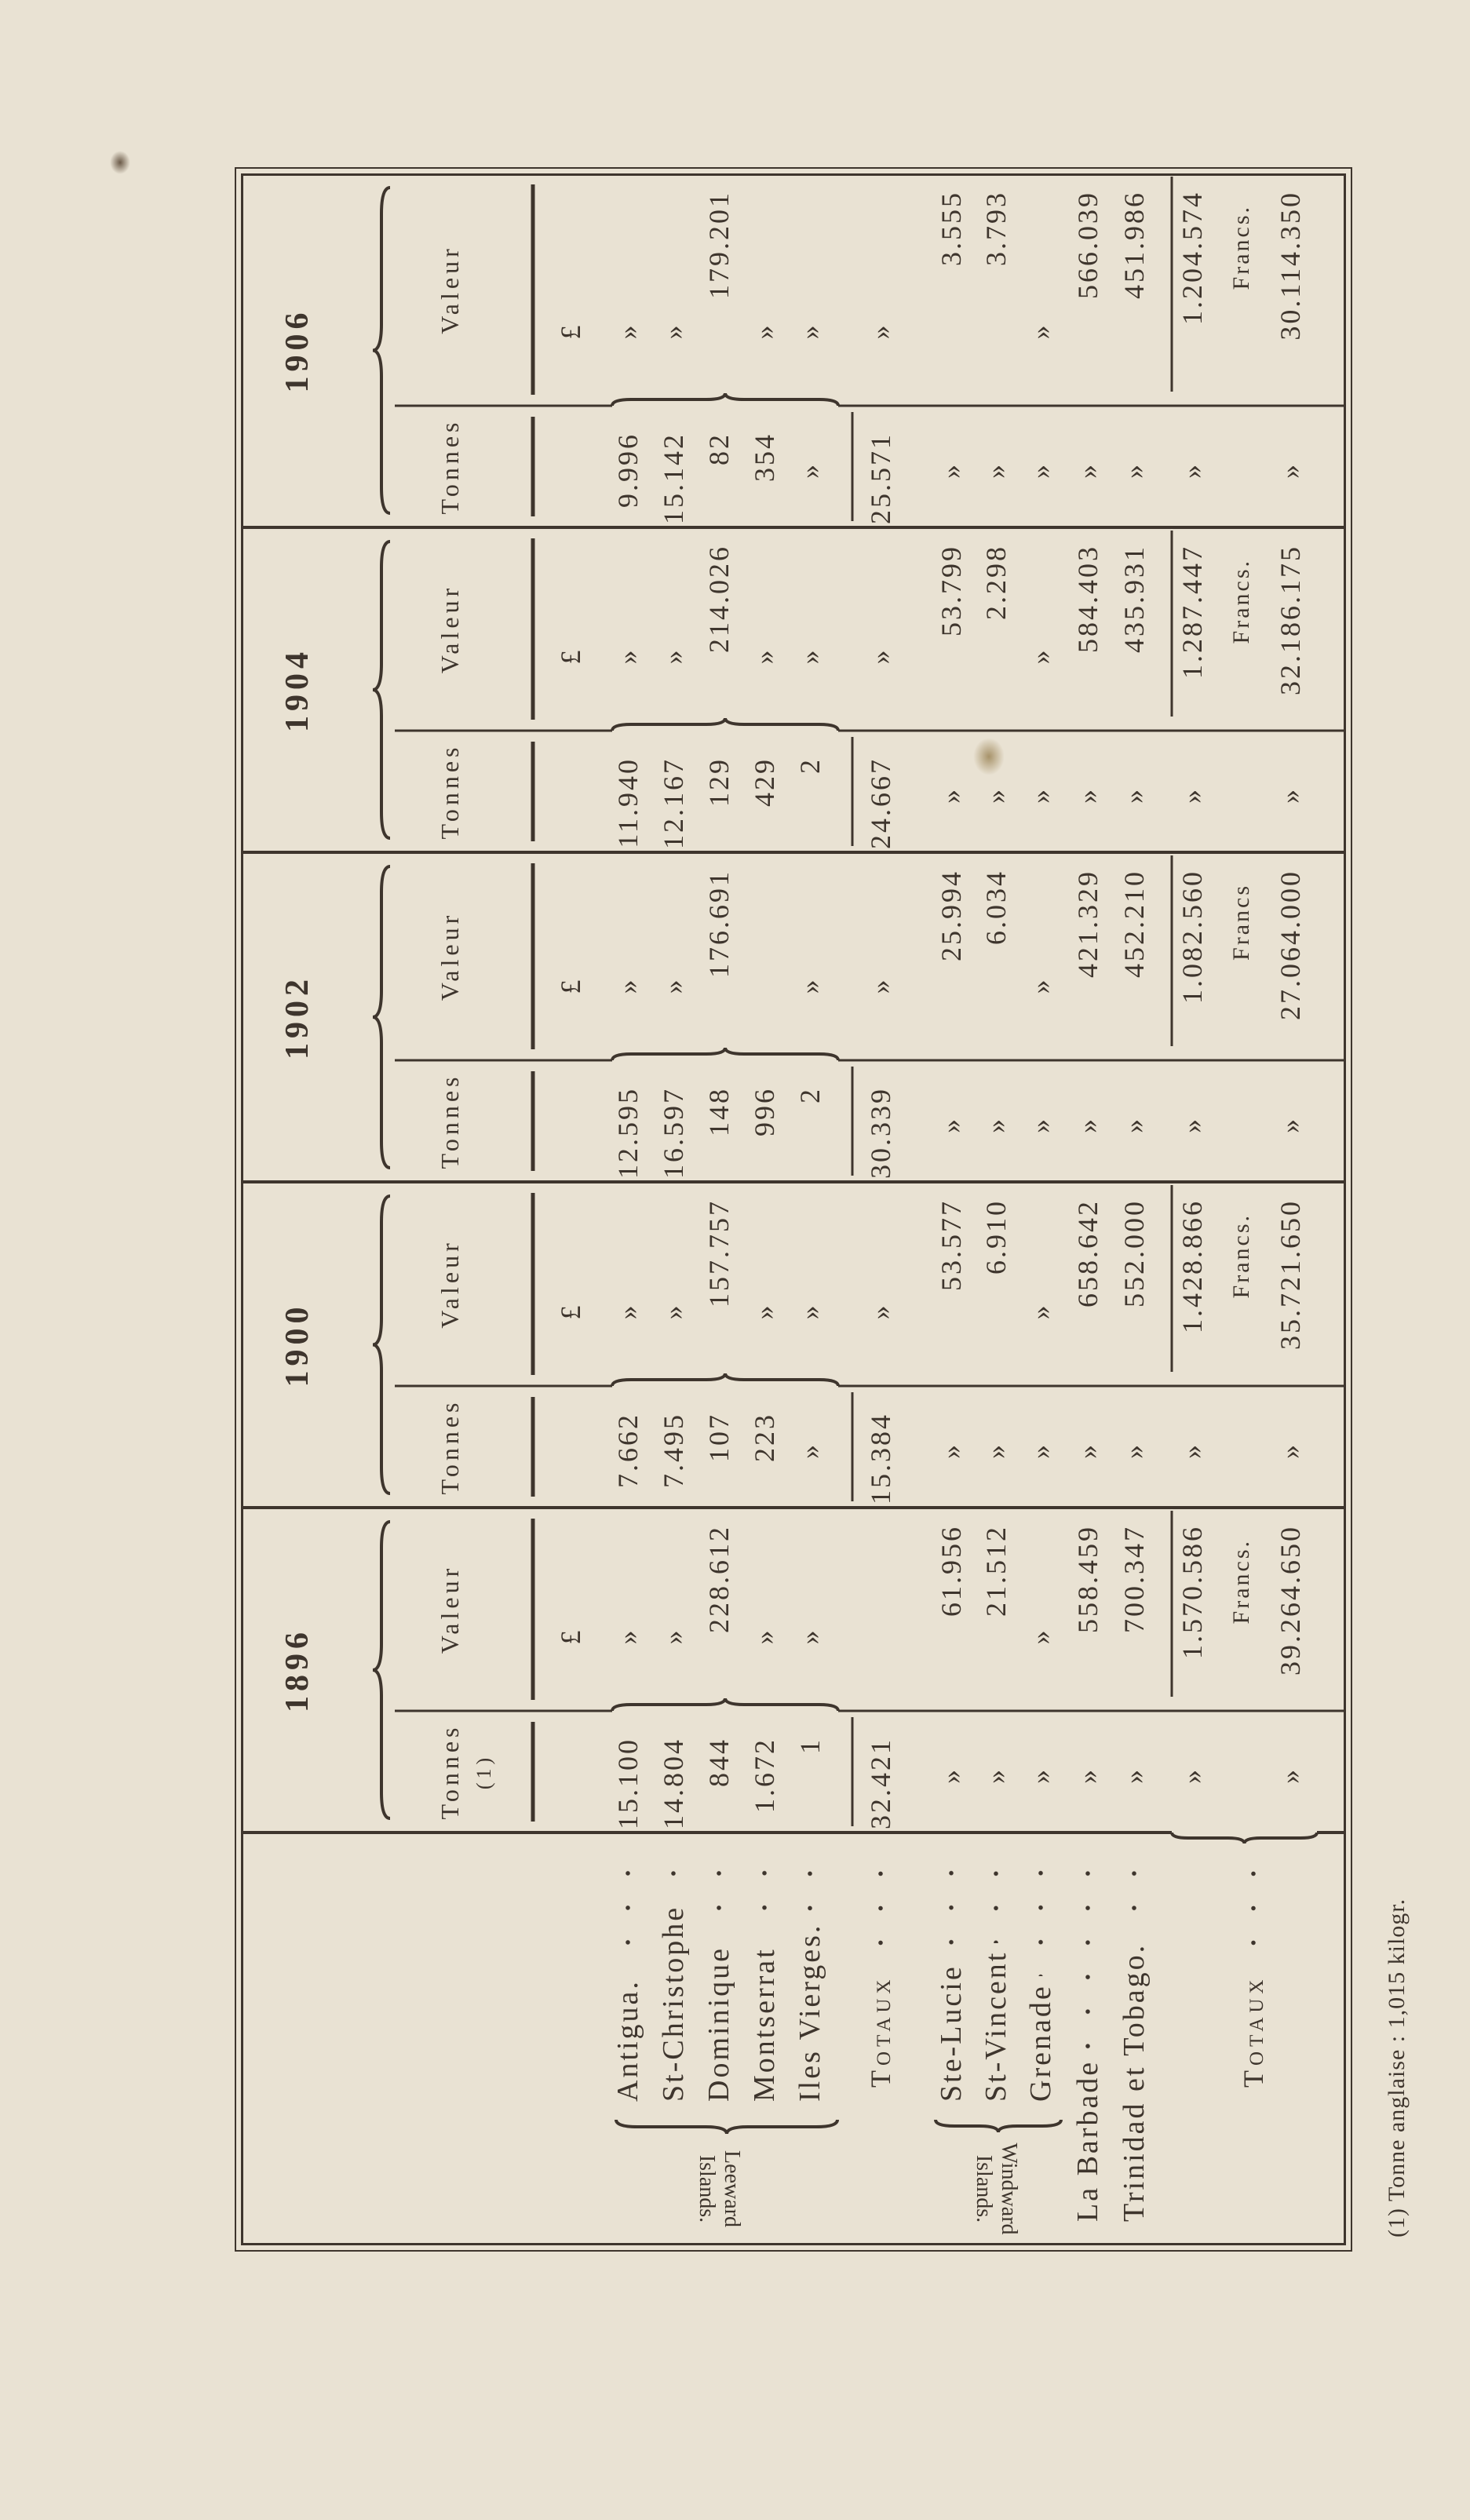 The height and width of the screenshot is (2520, 1470). I want to click on valeur-cell: 61.956, so click(952, 1571).